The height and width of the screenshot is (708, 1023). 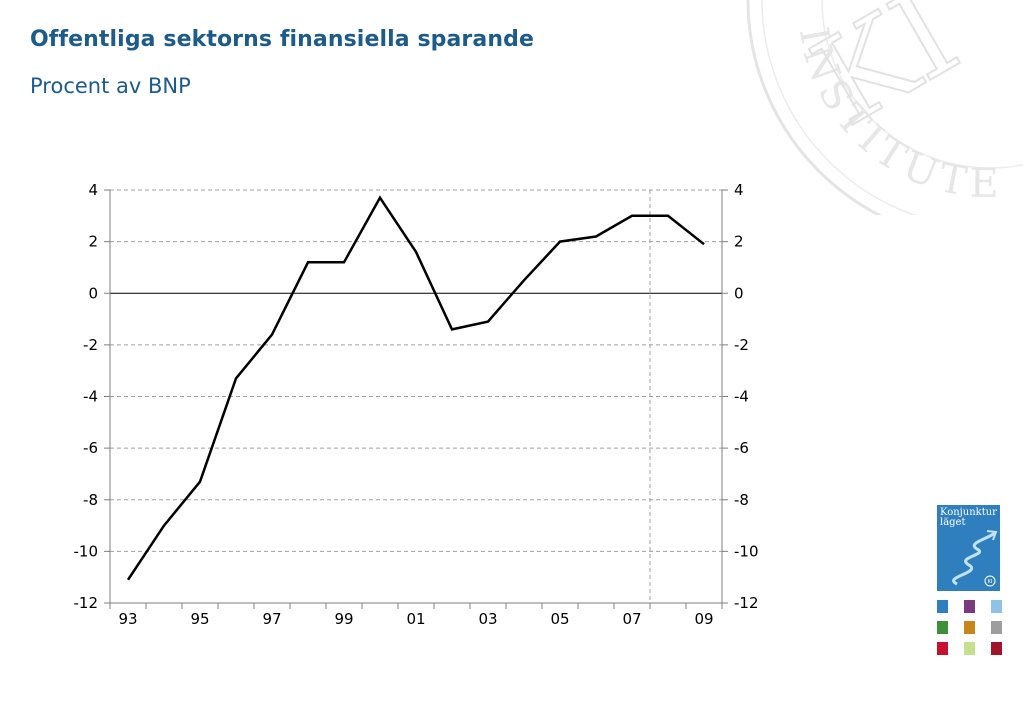 I want to click on y-tick-label-left: 4, so click(x=93, y=190).